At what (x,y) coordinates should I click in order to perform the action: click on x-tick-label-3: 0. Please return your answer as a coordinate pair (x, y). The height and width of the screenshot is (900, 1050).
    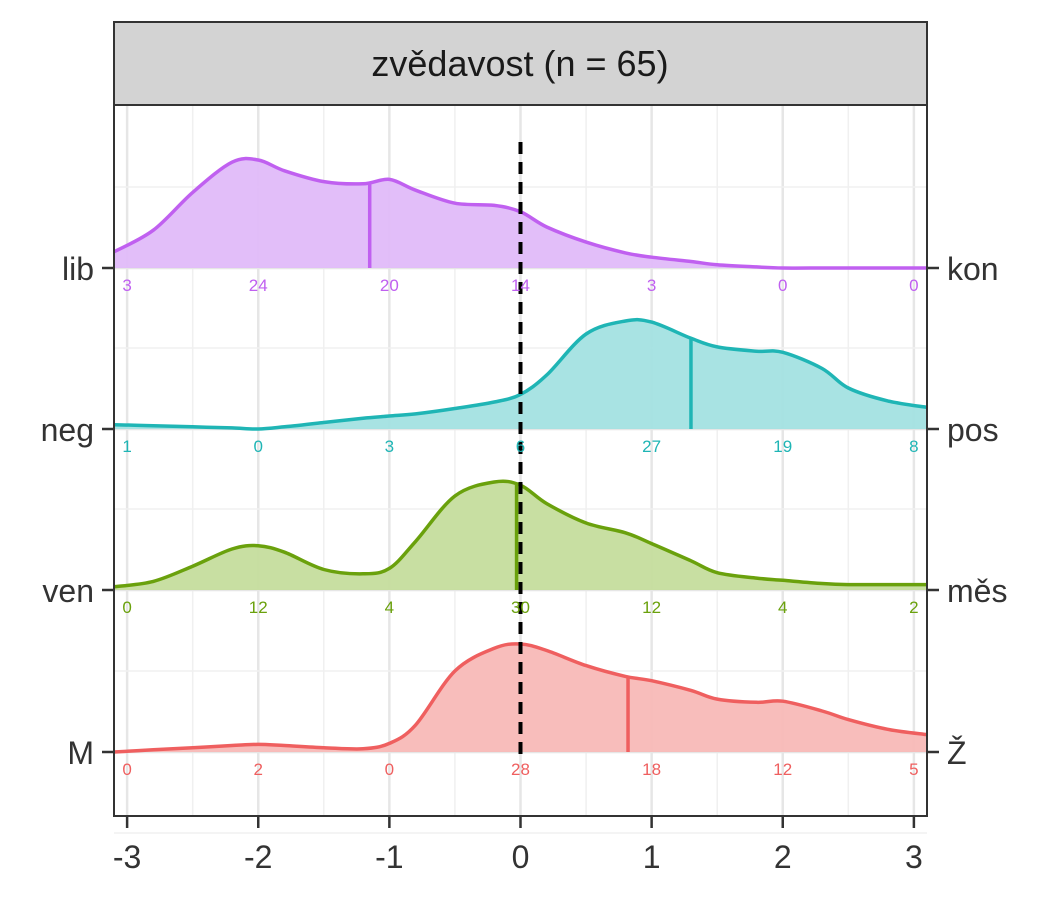
    Looking at the image, I should click on (521, 857).